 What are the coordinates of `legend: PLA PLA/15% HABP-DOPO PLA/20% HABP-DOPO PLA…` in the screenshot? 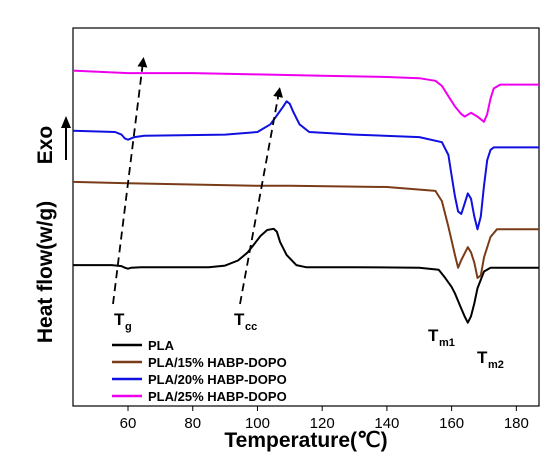 It's located at (199, 371).